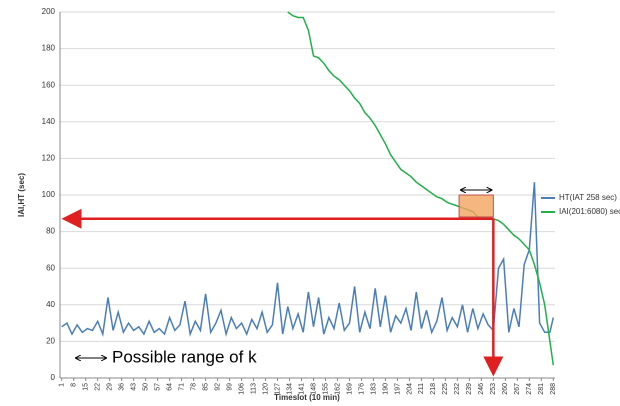 The height and width of the screenshot is (406, 620). I want to click on x-tick-label: 162, so click(337, 389).